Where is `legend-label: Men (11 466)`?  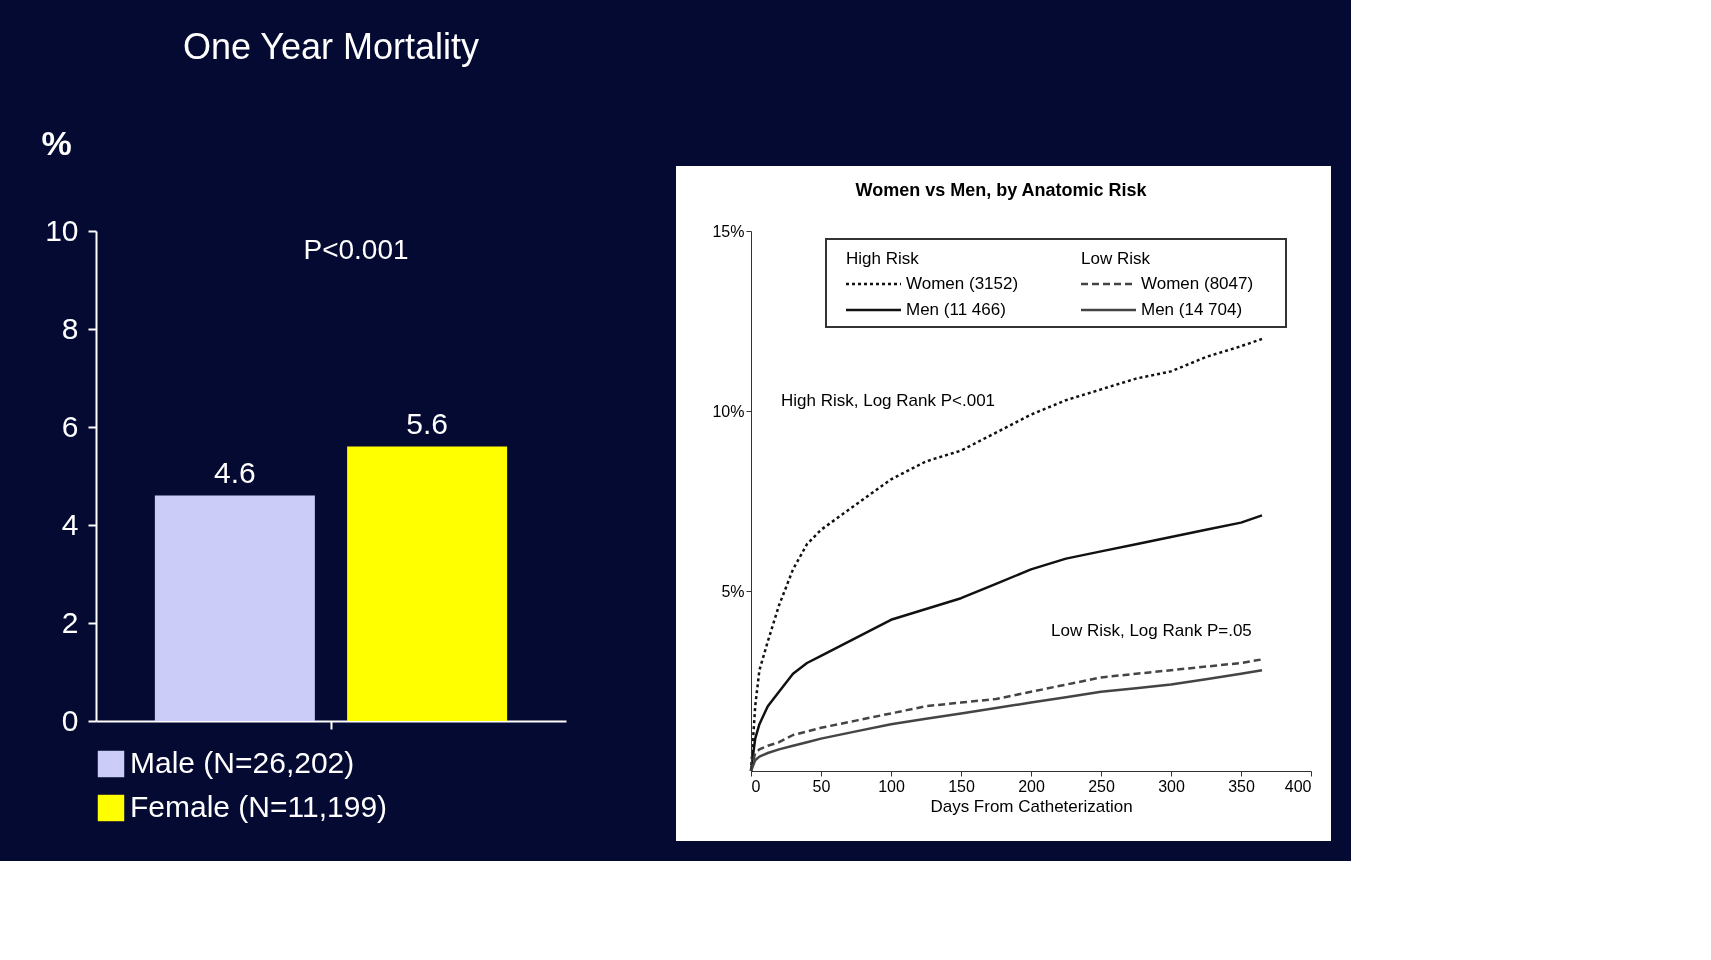
legend-label: Men (11 466) is located at coordinates (956, 309).